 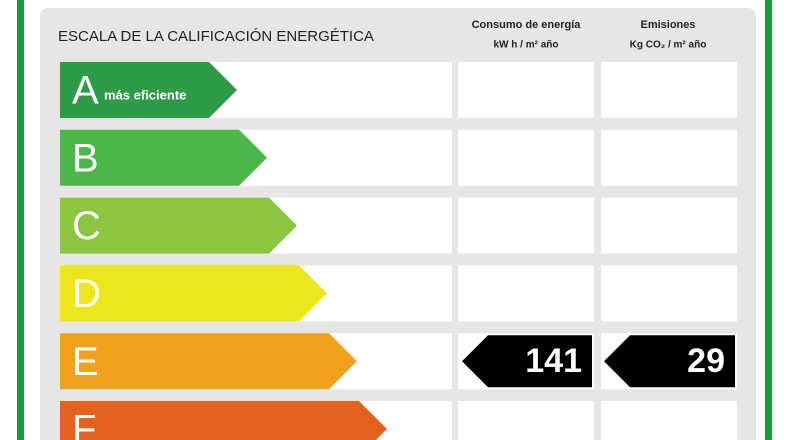 I want to click on value-label: 141, so click(x=553, y=361).